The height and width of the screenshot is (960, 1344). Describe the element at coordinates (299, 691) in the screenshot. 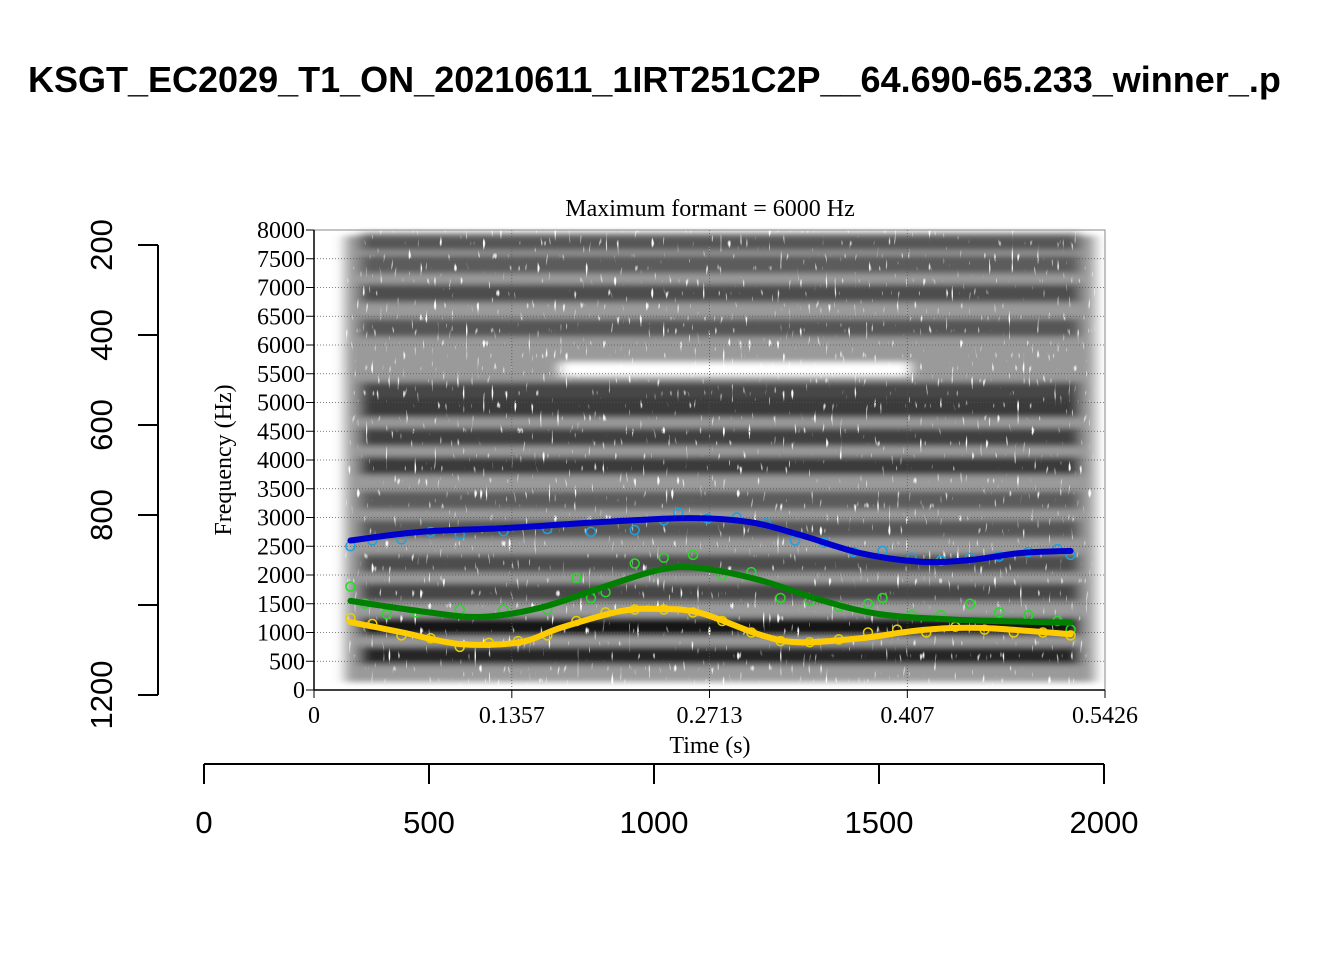

I see `y-tick-label: 0` at that location.